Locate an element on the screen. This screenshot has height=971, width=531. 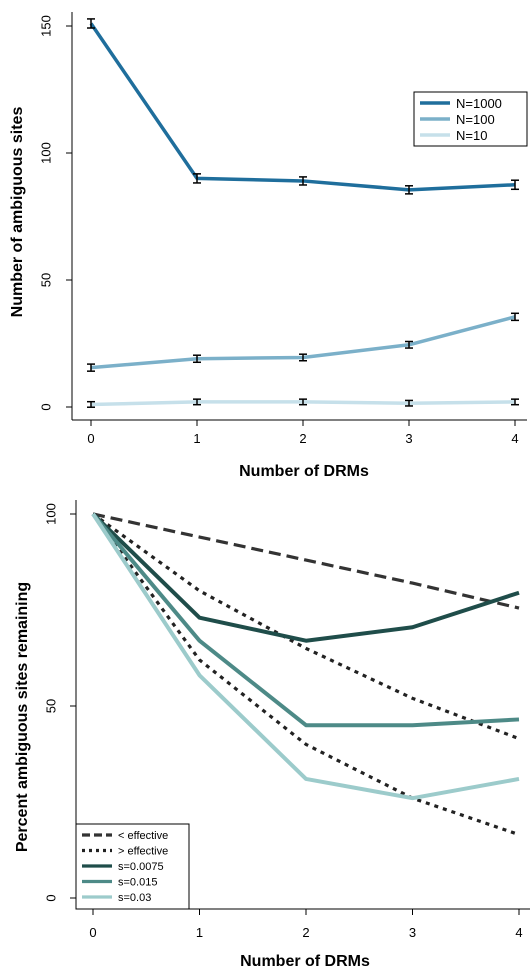
series-line-s=0.0075 is located at coordinates (305, 577).